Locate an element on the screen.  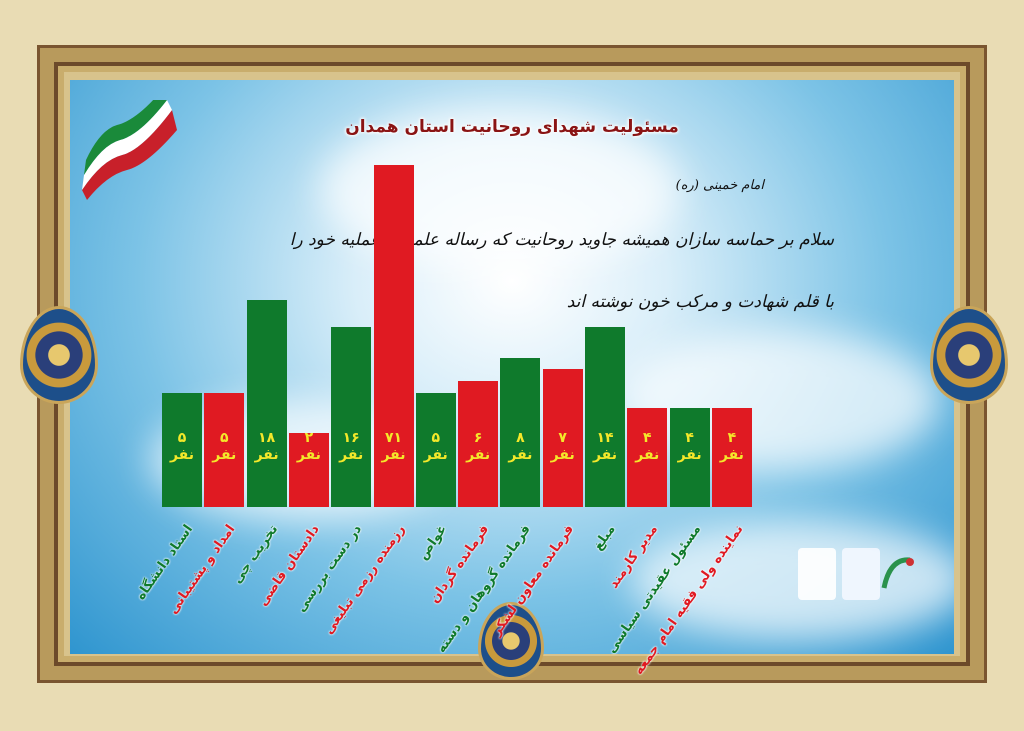
data-label: ۱۴ نفر is located at coordinates (605, 447).